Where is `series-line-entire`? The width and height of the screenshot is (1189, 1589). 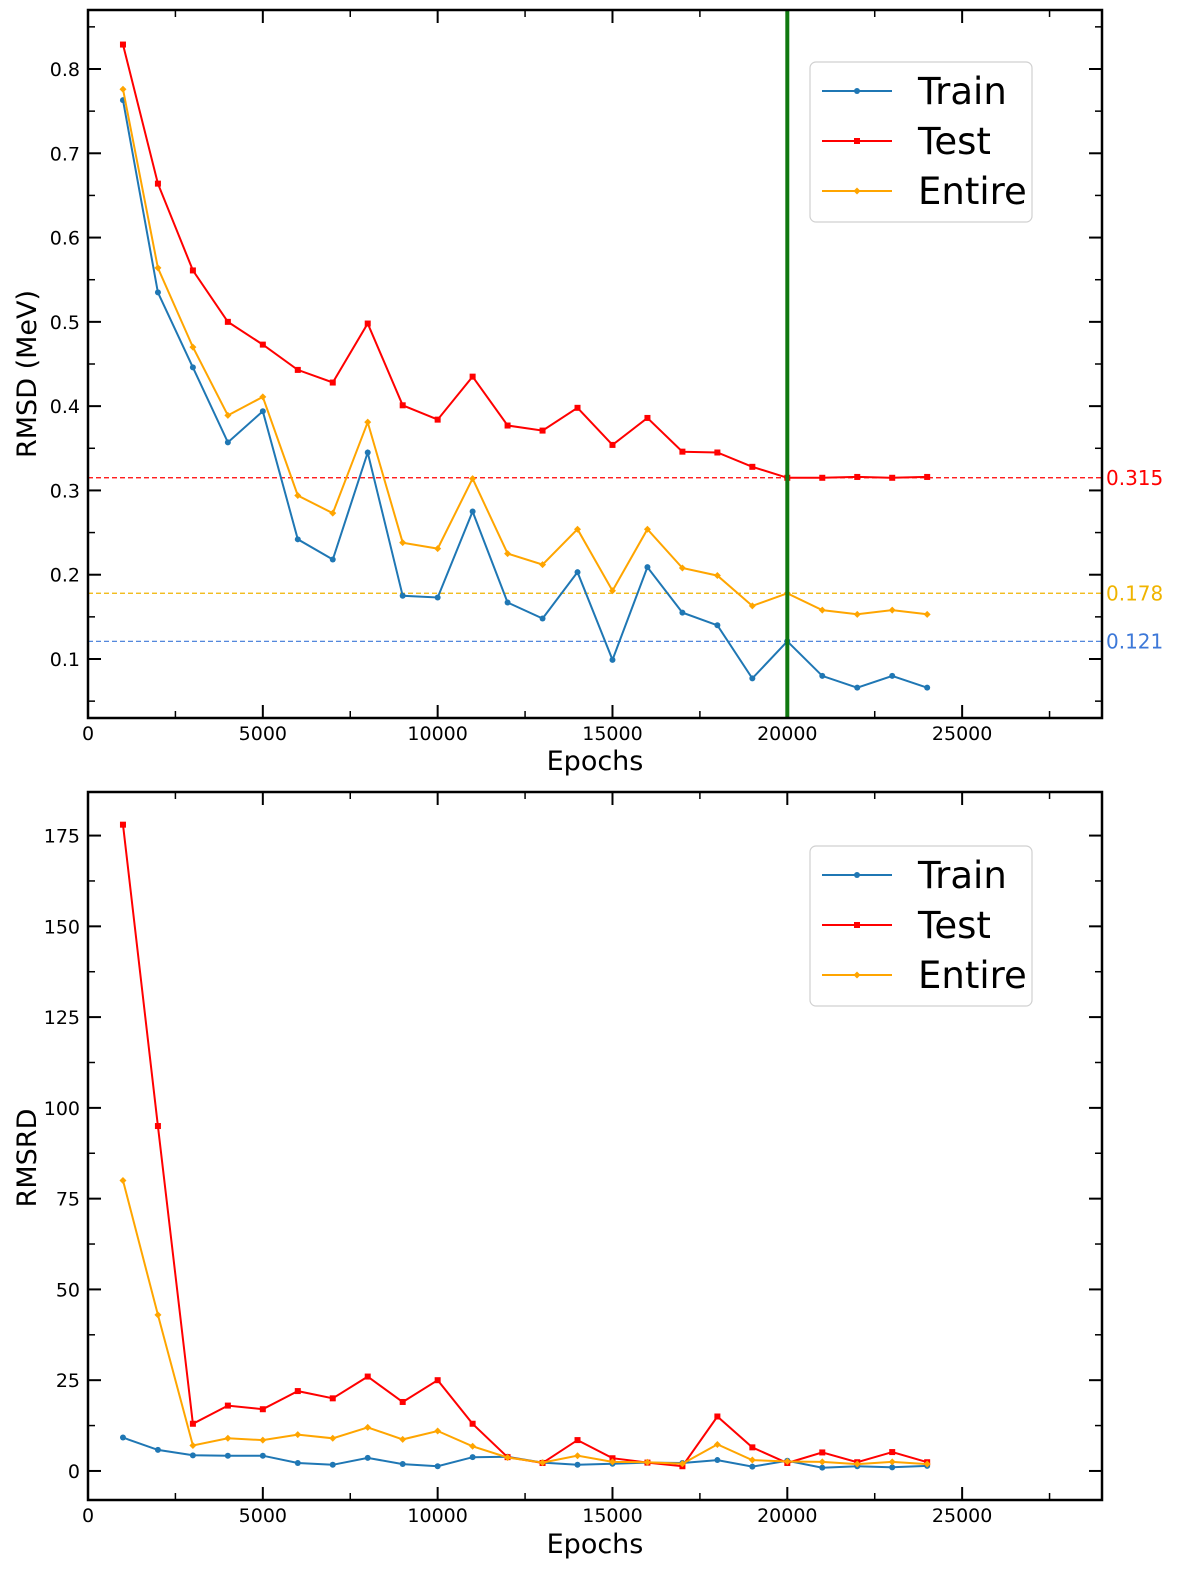 series-line-entire is located at coordinates (525, 1323).